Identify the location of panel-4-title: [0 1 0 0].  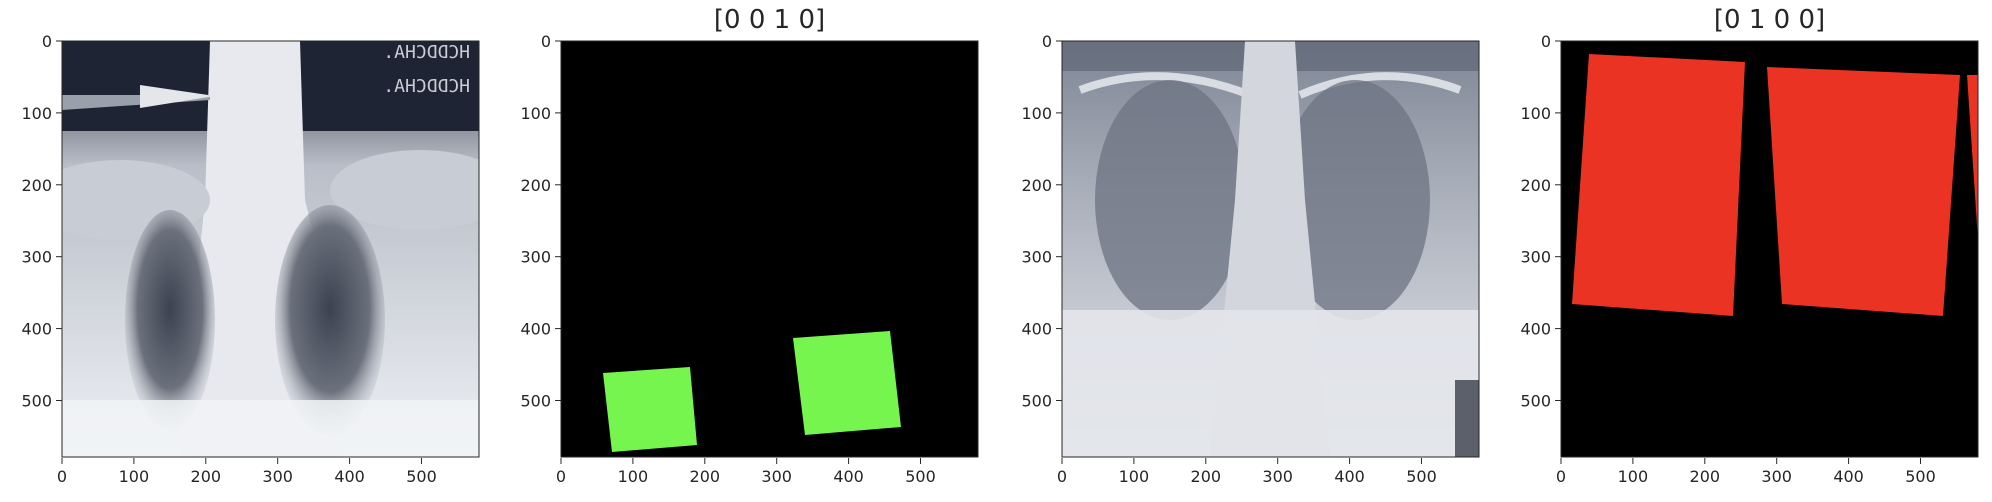
(1769, 20).